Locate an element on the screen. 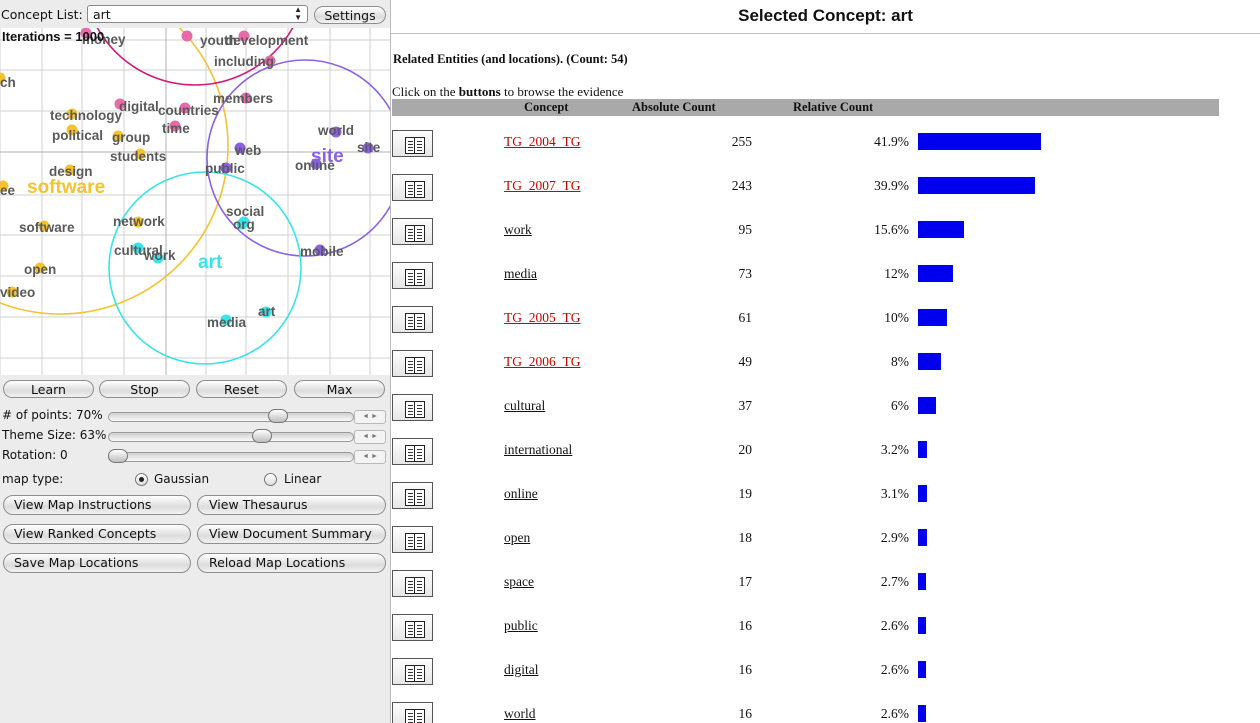 Image resolution: width=1260 pixels, height=723 pixels. learn-button: Learn is located at coordinates (48, 389).